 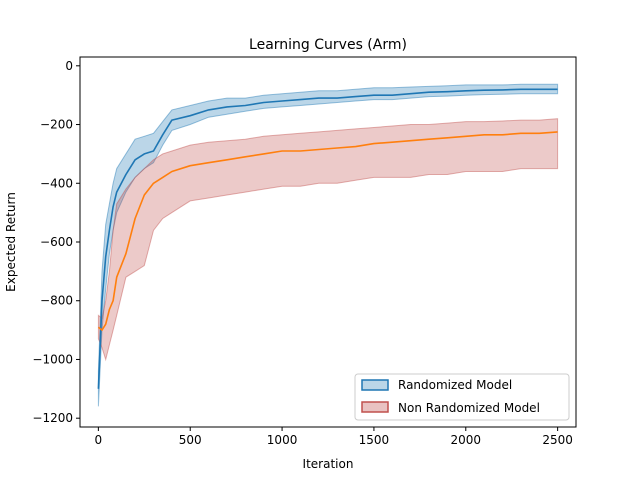 I want to click on legend-swatch-non-randomized, so click(x=375, y=407).